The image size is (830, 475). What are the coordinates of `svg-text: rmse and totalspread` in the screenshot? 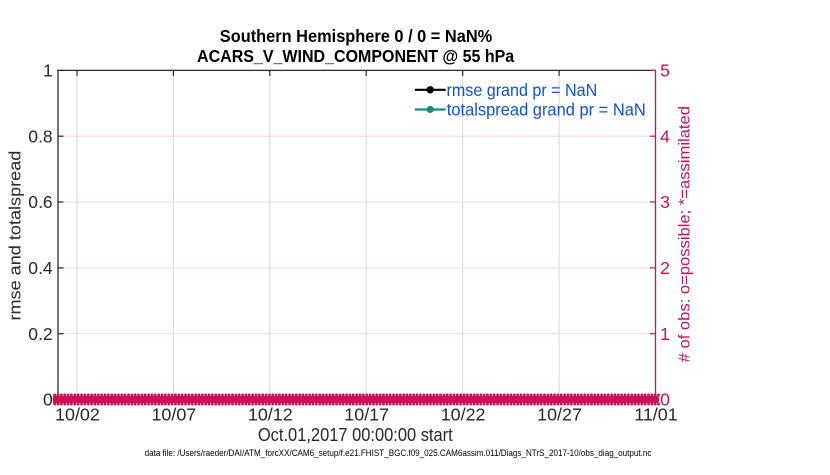 It's located at (14, 236).